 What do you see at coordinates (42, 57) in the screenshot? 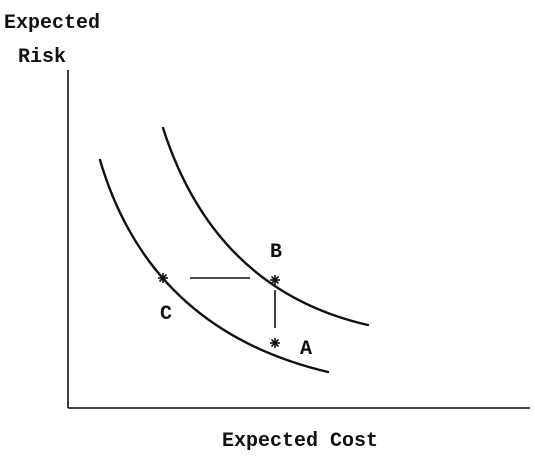
I see `y-axis-label: Risk` at bounding box center [42, 57].